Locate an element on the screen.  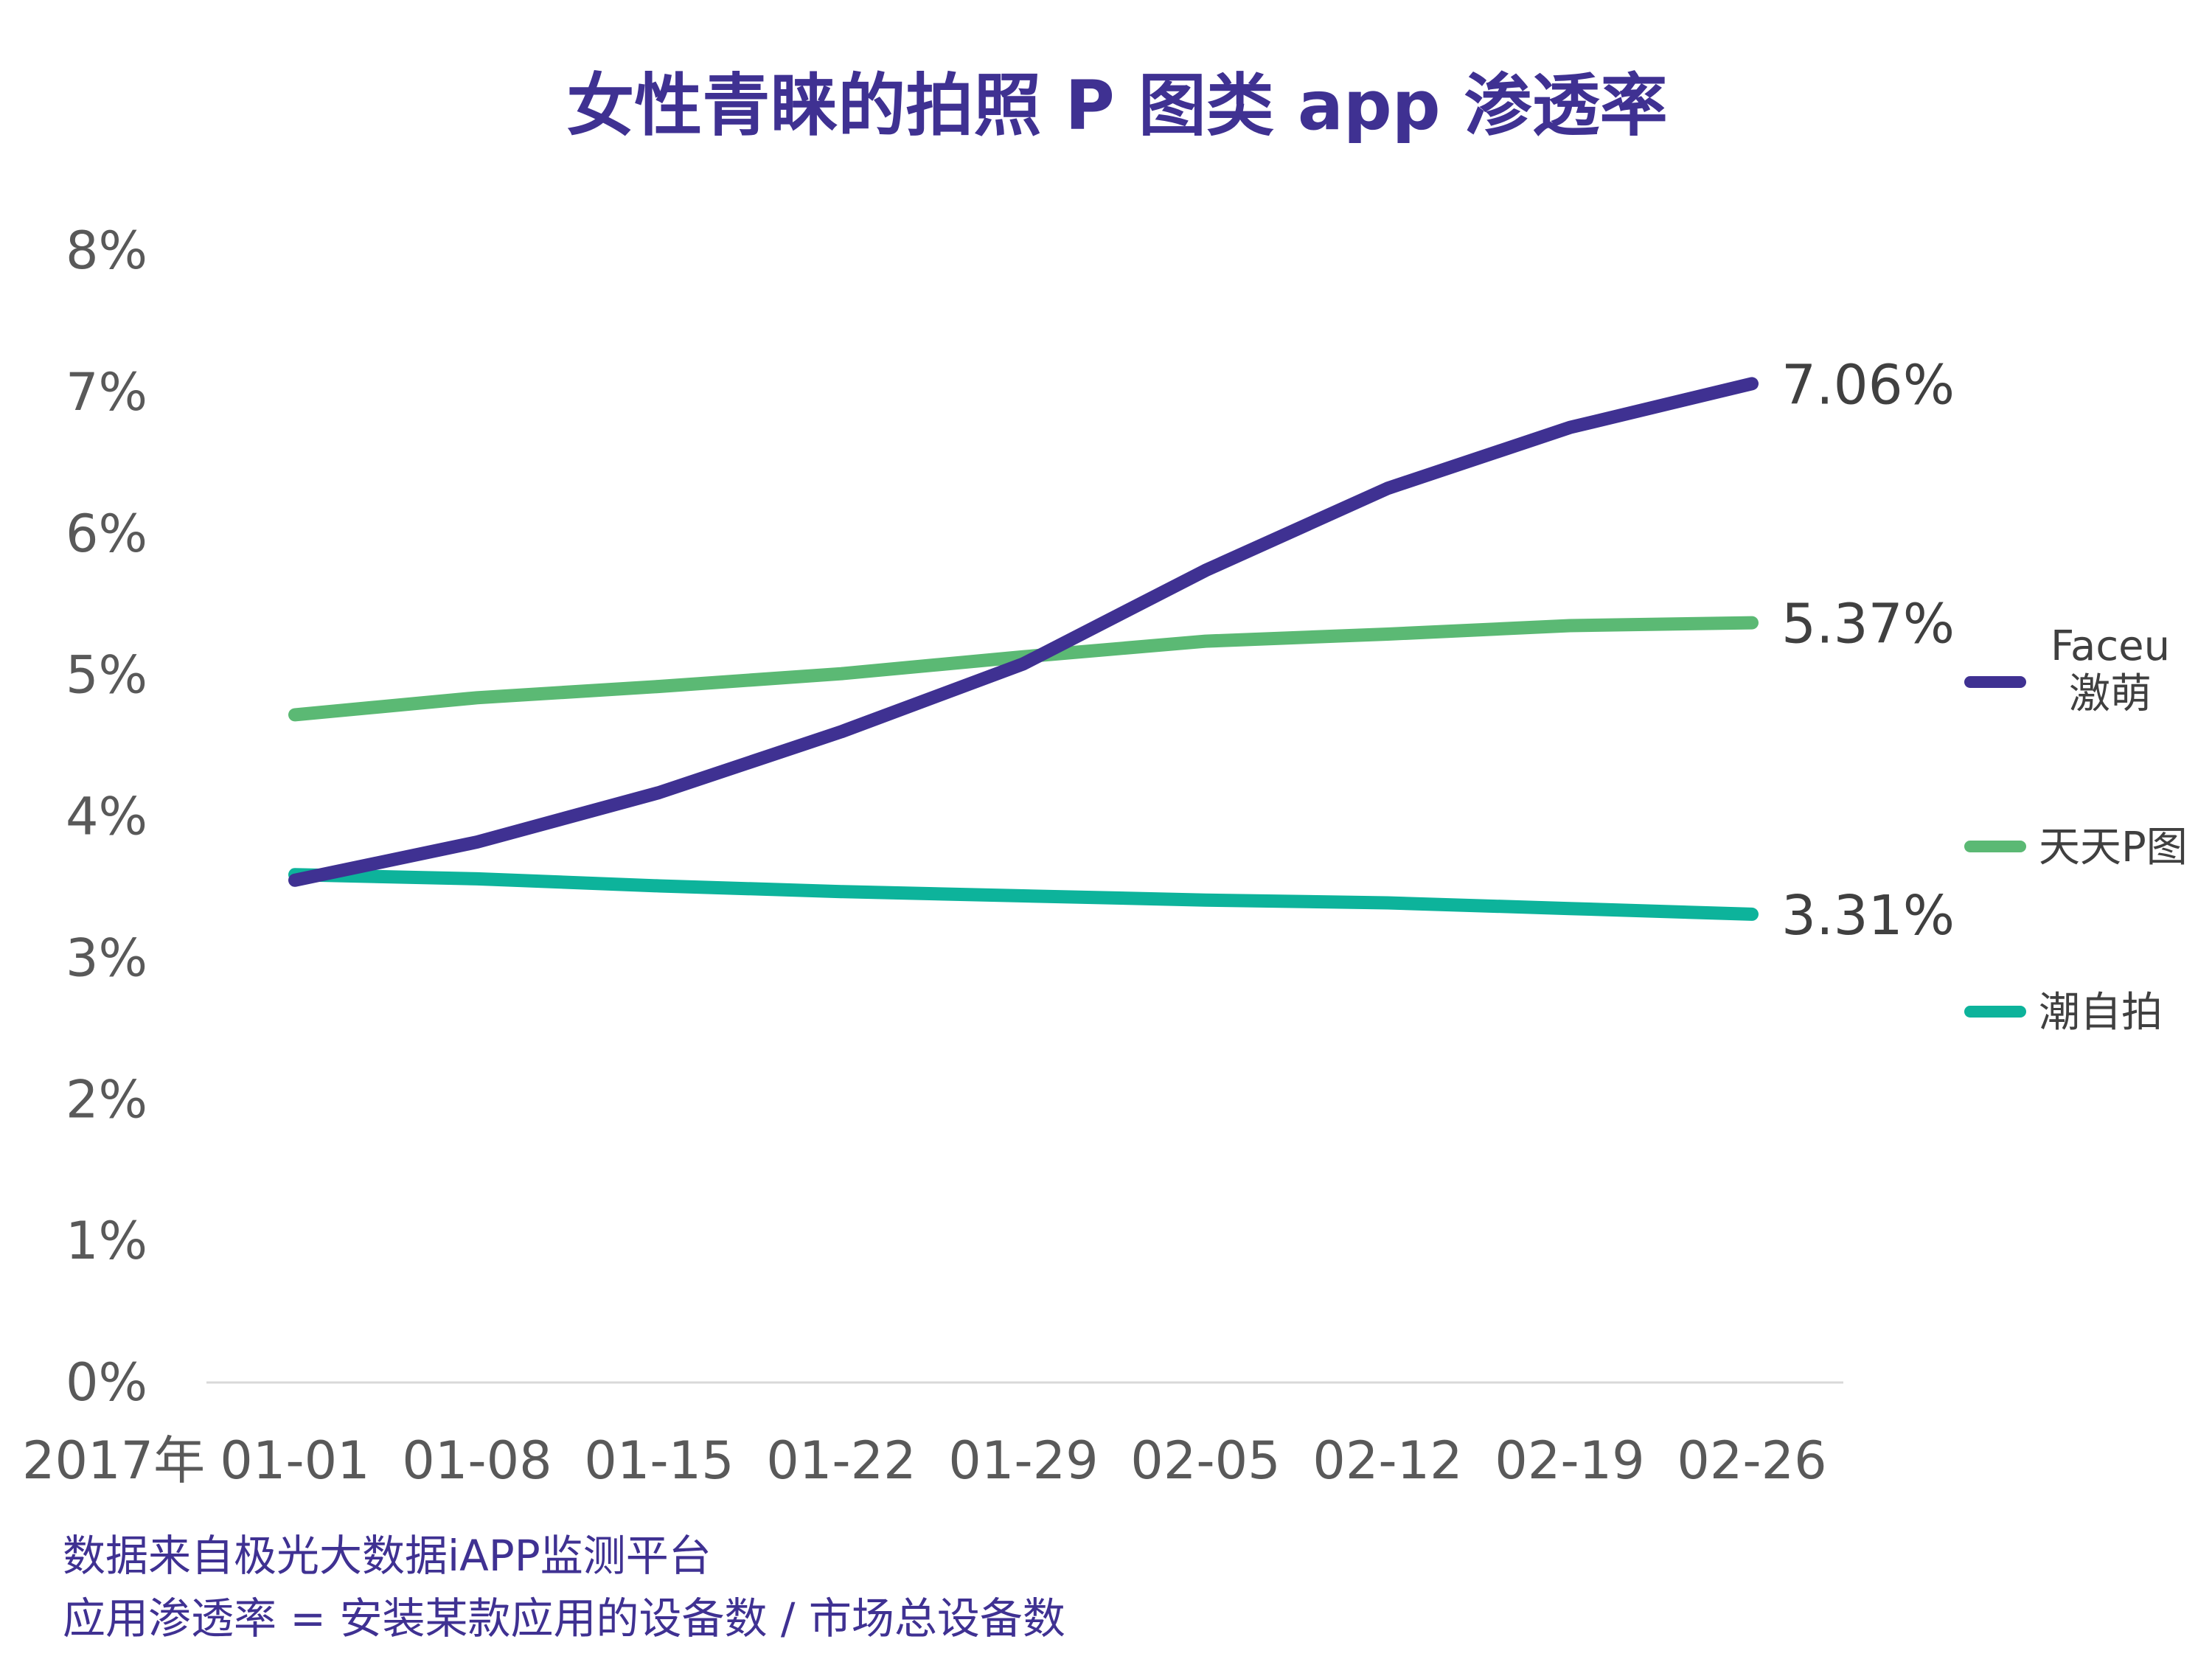
x-tick-label: 02-05 is located at coordinates (1205, 1460).